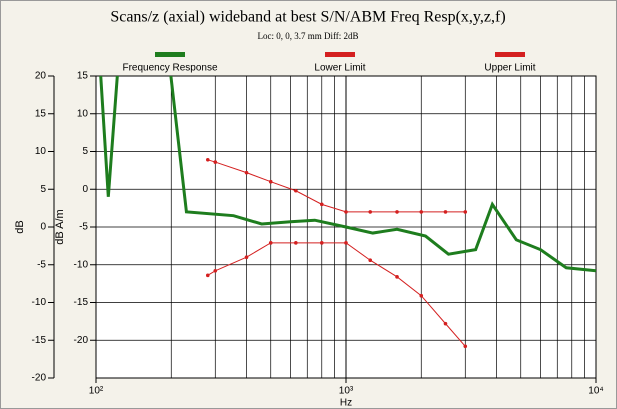  I want to click on y-tick-label: -15, so click(39, 340).